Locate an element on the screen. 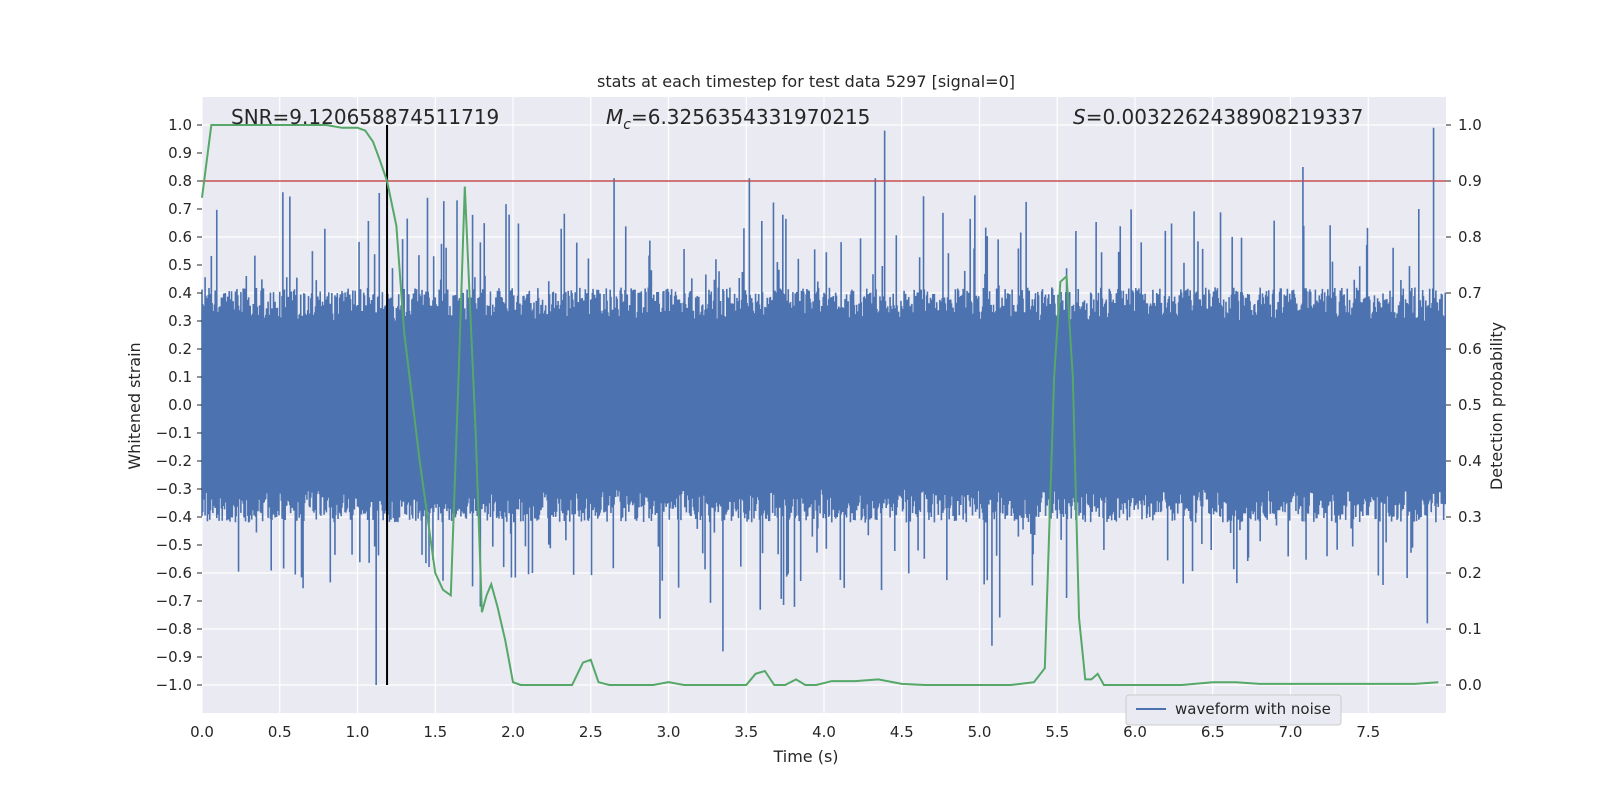 The width and height of the screenshot is (1600, 800). y2-tick-label: 0.1 is located at coordinates (1470, 629).